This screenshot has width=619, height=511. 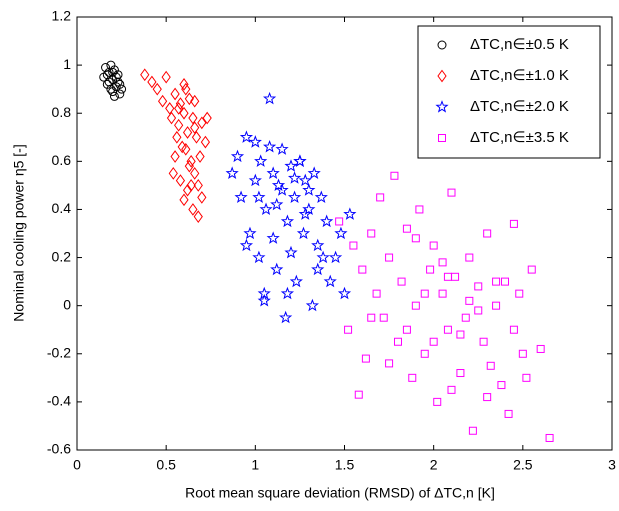 What do you see at coordinates (62, 160) in the screenshot?
I see `y-tick-label: 0.6` at bounding box center [62, 160].